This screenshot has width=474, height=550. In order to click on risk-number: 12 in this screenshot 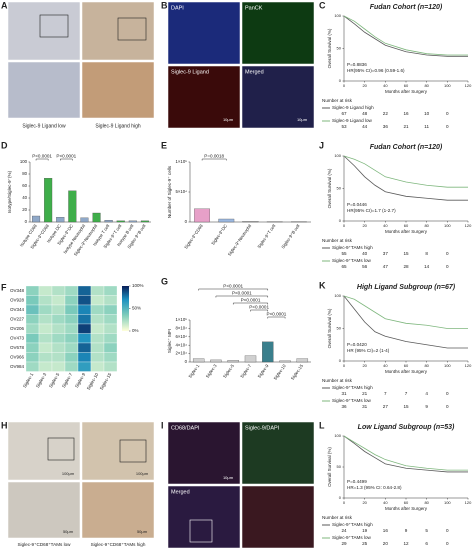, I will do `click(406, 543)`.